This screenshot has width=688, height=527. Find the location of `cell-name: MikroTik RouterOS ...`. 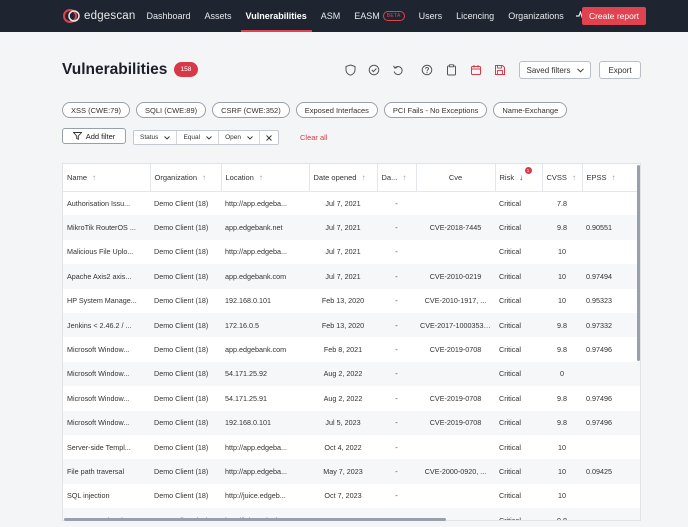

cell-name: MikroTik RouterOS ... is located at coordinates (106, 227).